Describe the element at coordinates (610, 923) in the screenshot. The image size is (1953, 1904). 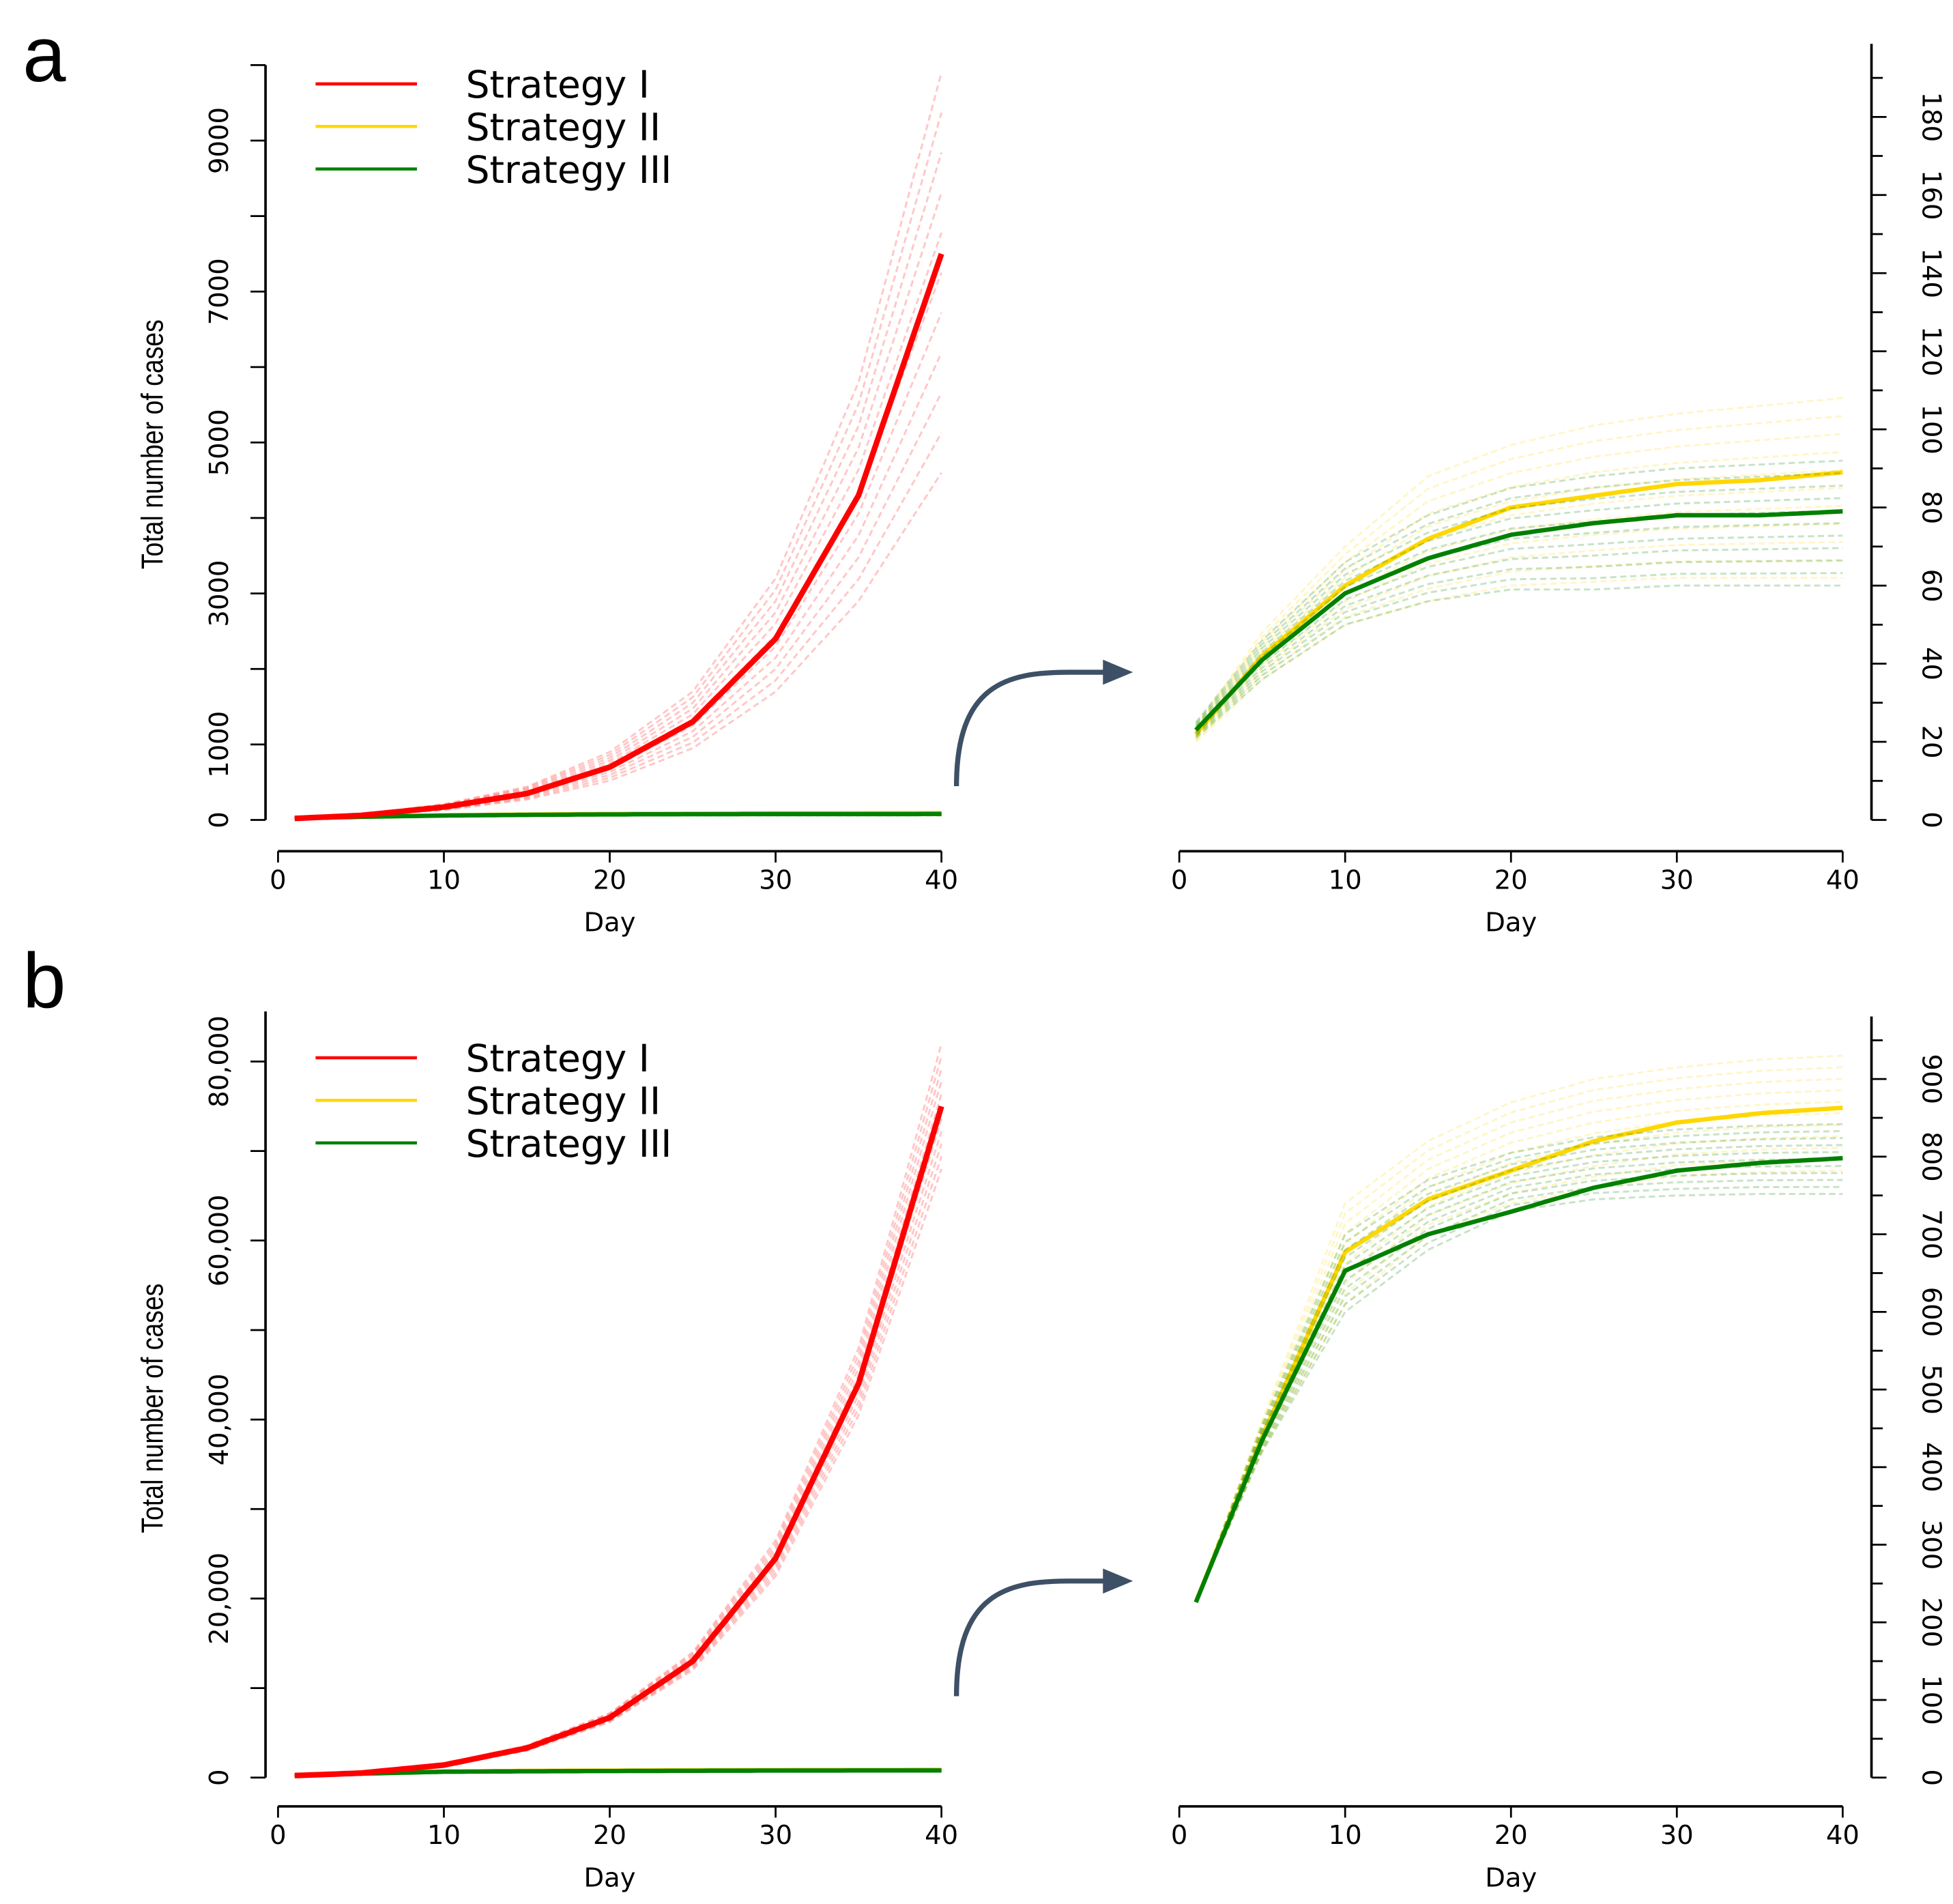
I see `left-x-axis-label: Day` at that location.